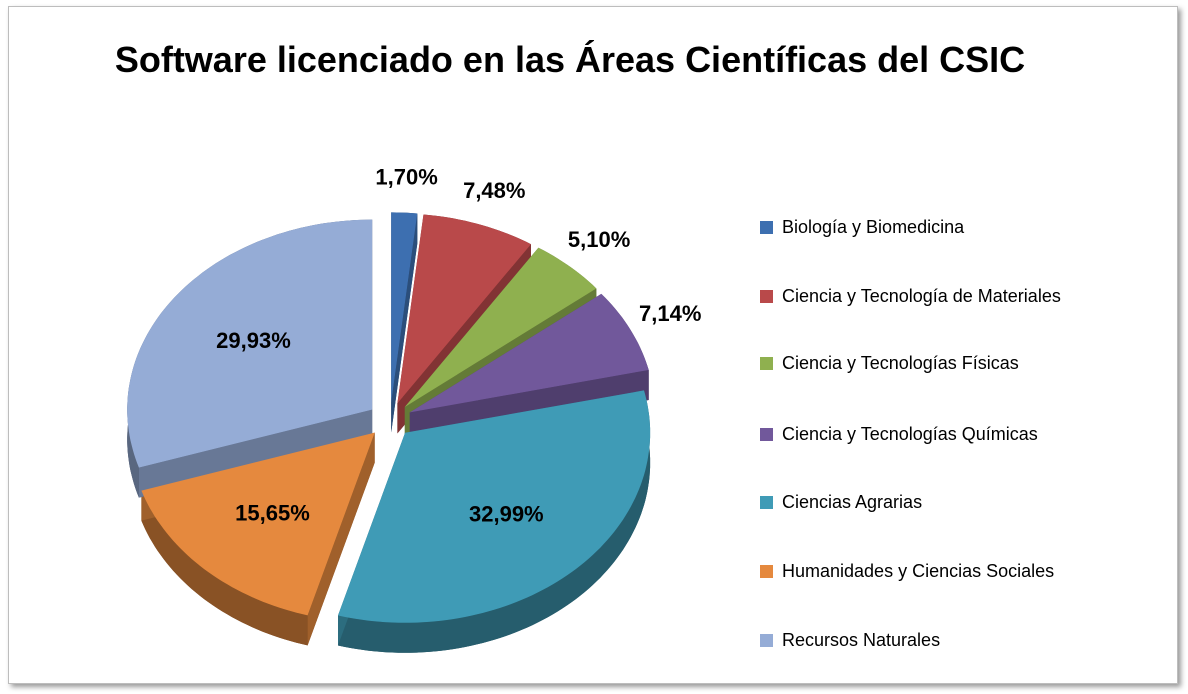  I want to click on legend-label: Ciencia y Tecnologías Físicas, so click(900, 363).